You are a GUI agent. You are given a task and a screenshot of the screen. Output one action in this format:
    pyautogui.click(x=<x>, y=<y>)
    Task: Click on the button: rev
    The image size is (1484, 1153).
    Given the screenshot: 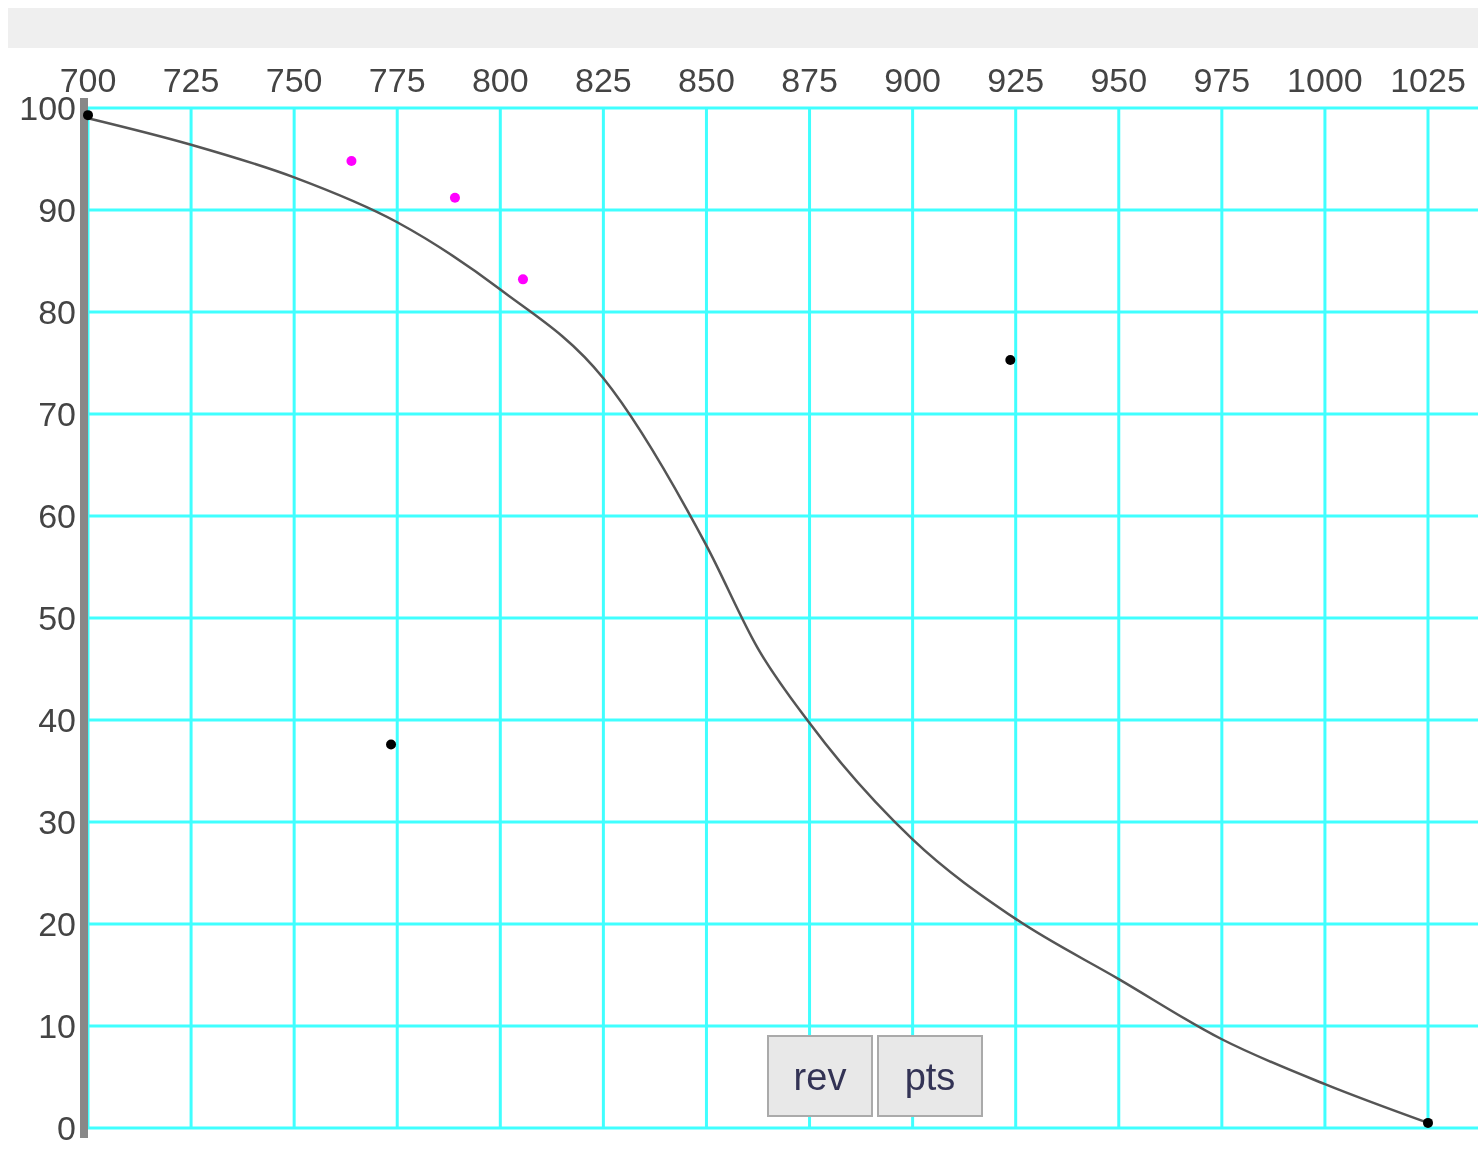 What is the action you would take?
    pyautogui.click(x=820, y=1076)
    